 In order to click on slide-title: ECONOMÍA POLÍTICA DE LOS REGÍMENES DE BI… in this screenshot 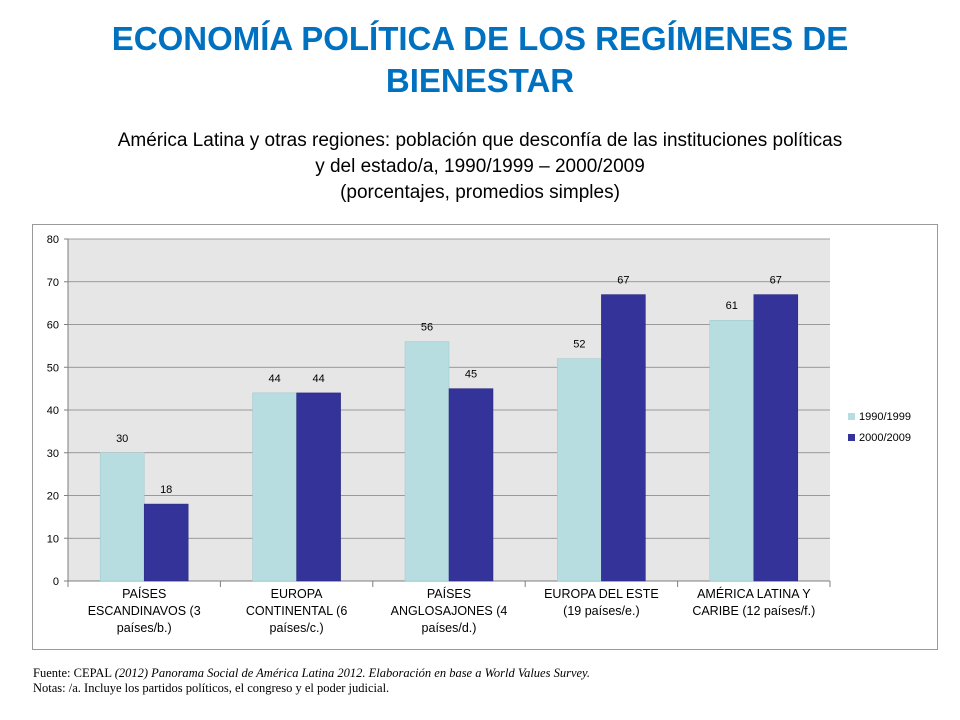, I will do `click(480, 59)`.